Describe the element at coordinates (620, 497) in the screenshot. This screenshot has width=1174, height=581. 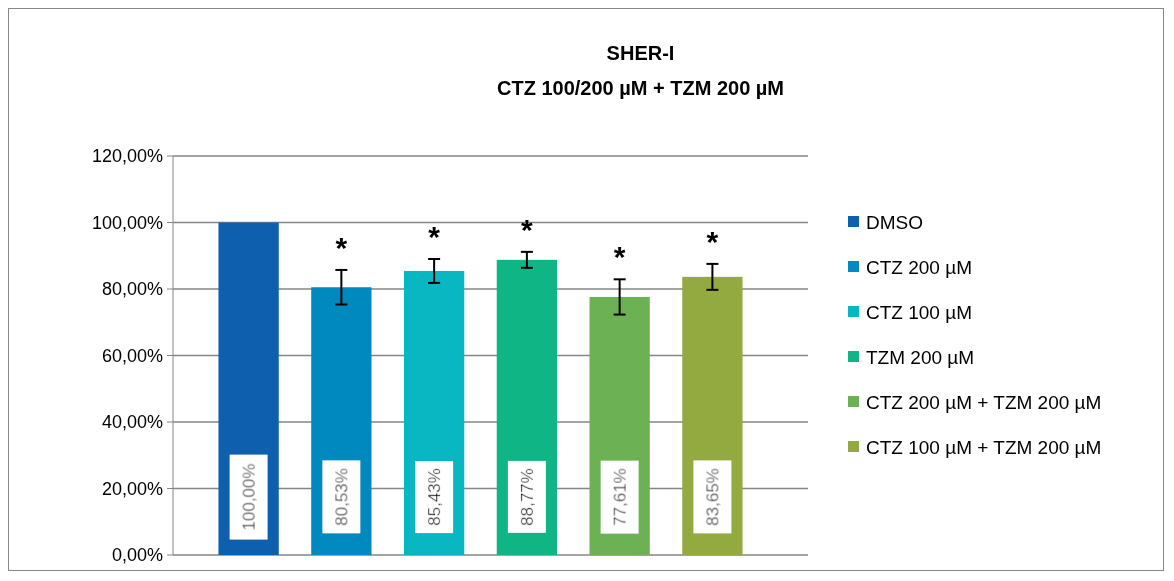
I see `data-label: 77,61%` at that location.